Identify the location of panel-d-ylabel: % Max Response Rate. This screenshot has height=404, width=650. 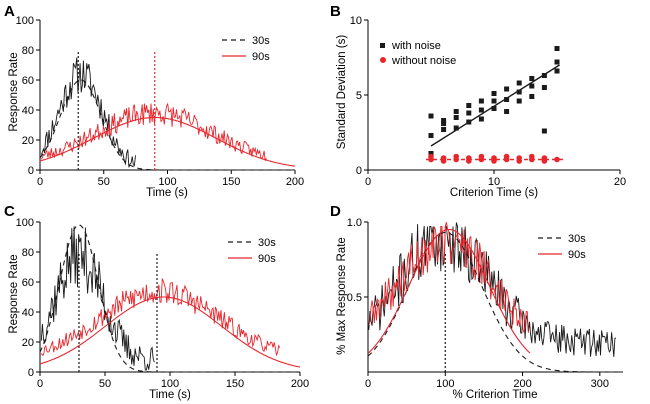
(342, 296).